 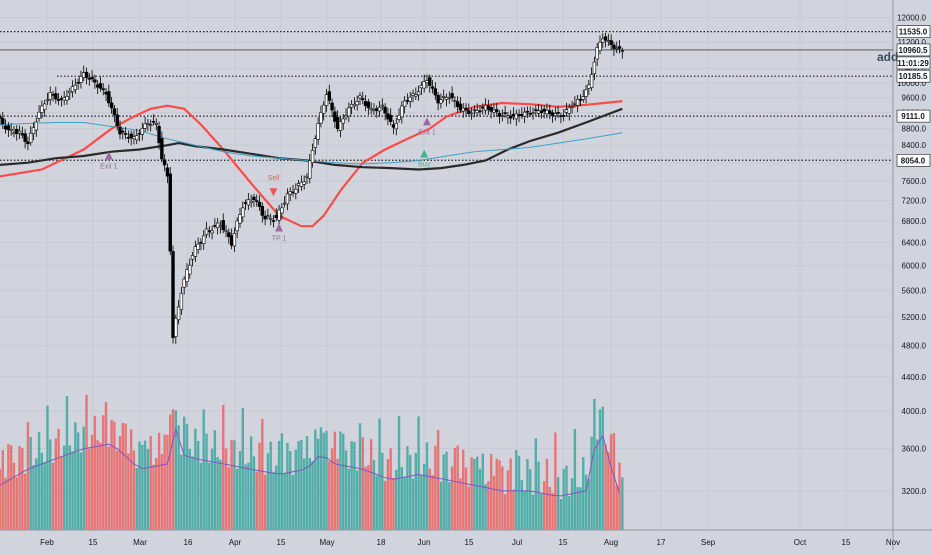 What do you see at coordinates (887, 57) in the screenshot?
I see `corner-label: add` at bounding box center [887, 57].